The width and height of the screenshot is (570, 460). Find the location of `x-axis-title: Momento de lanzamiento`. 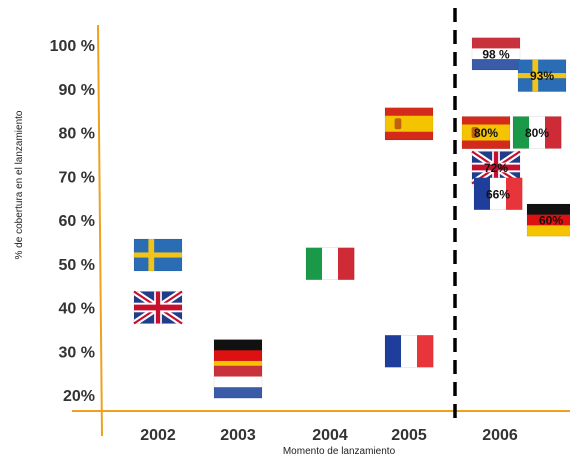

x-axis-title: Momento de lanzamiento is located at coordinates (339, 451).